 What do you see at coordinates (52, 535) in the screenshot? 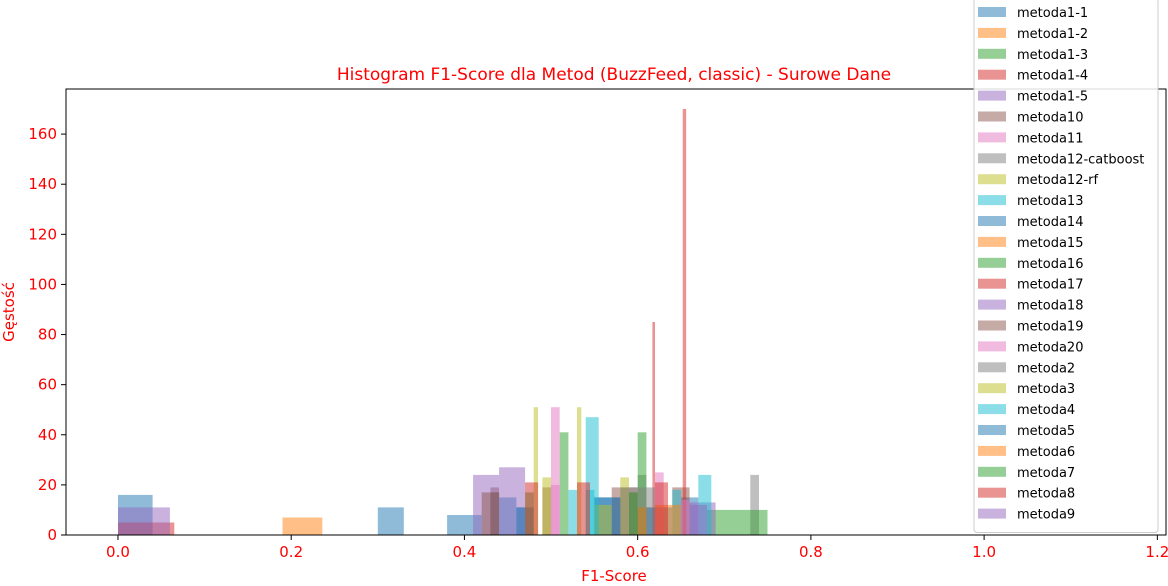
I see `y-tick-label: 0` at bounding box center [52, 535].